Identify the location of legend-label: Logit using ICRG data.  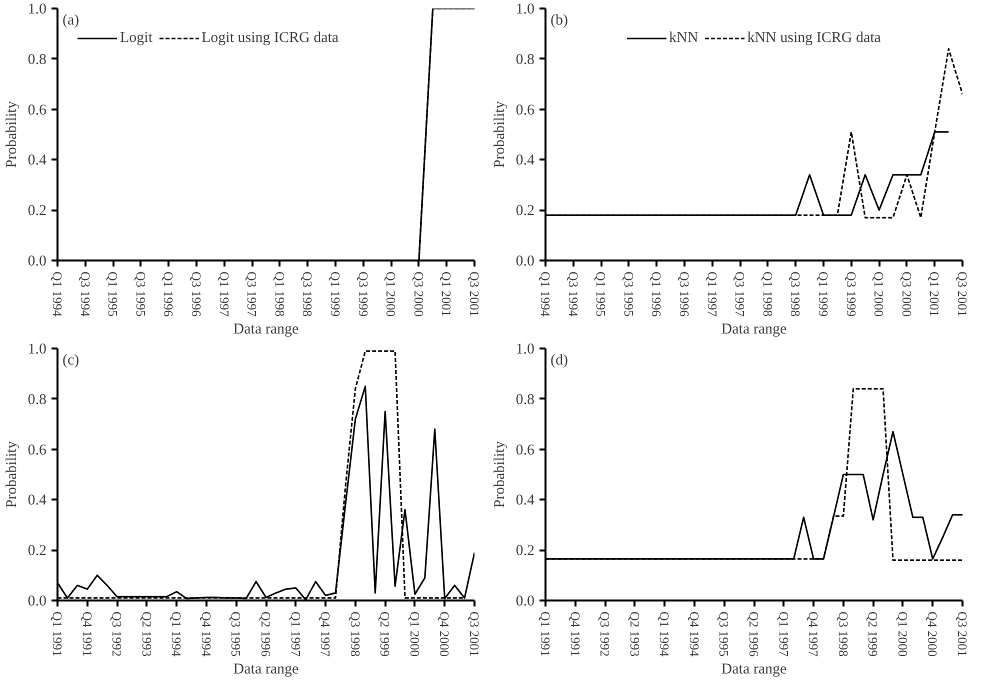
(270, 38).